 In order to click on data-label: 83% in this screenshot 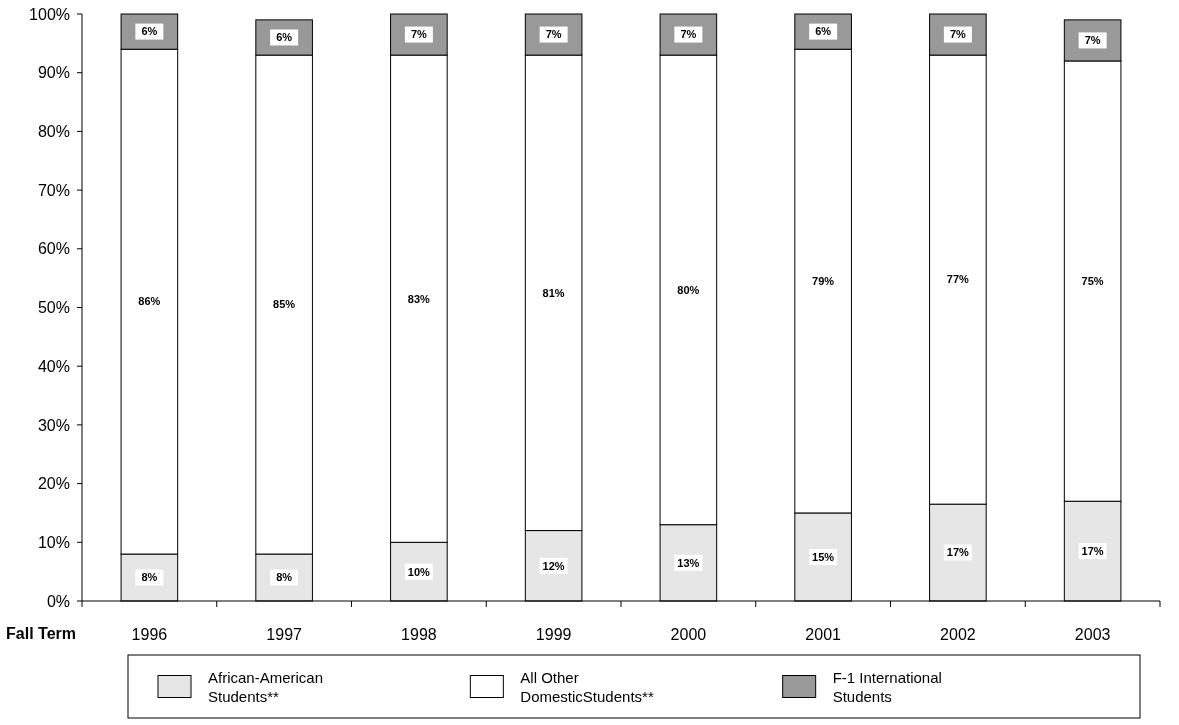, I will do `click(419, 298)`.